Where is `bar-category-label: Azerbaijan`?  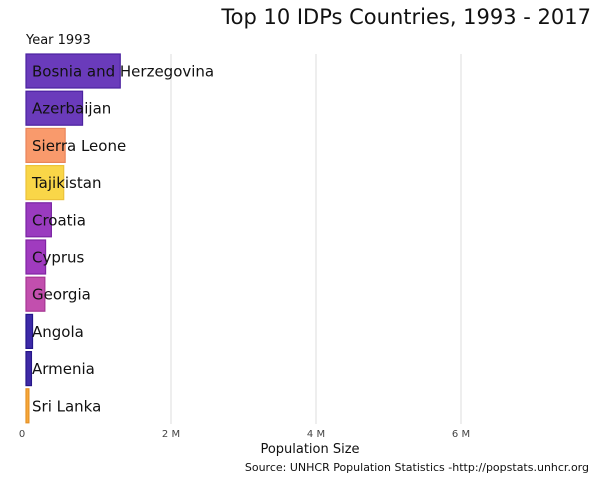
bar-category-label: Azerbaijan is located at coordinates (71, 109).